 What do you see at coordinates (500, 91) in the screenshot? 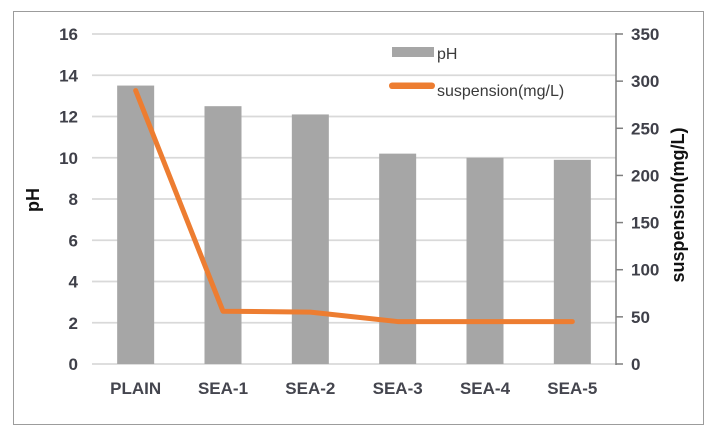
I see `legend-label-suspension: suspension(mg/L)` at bounding box center [500, 91].